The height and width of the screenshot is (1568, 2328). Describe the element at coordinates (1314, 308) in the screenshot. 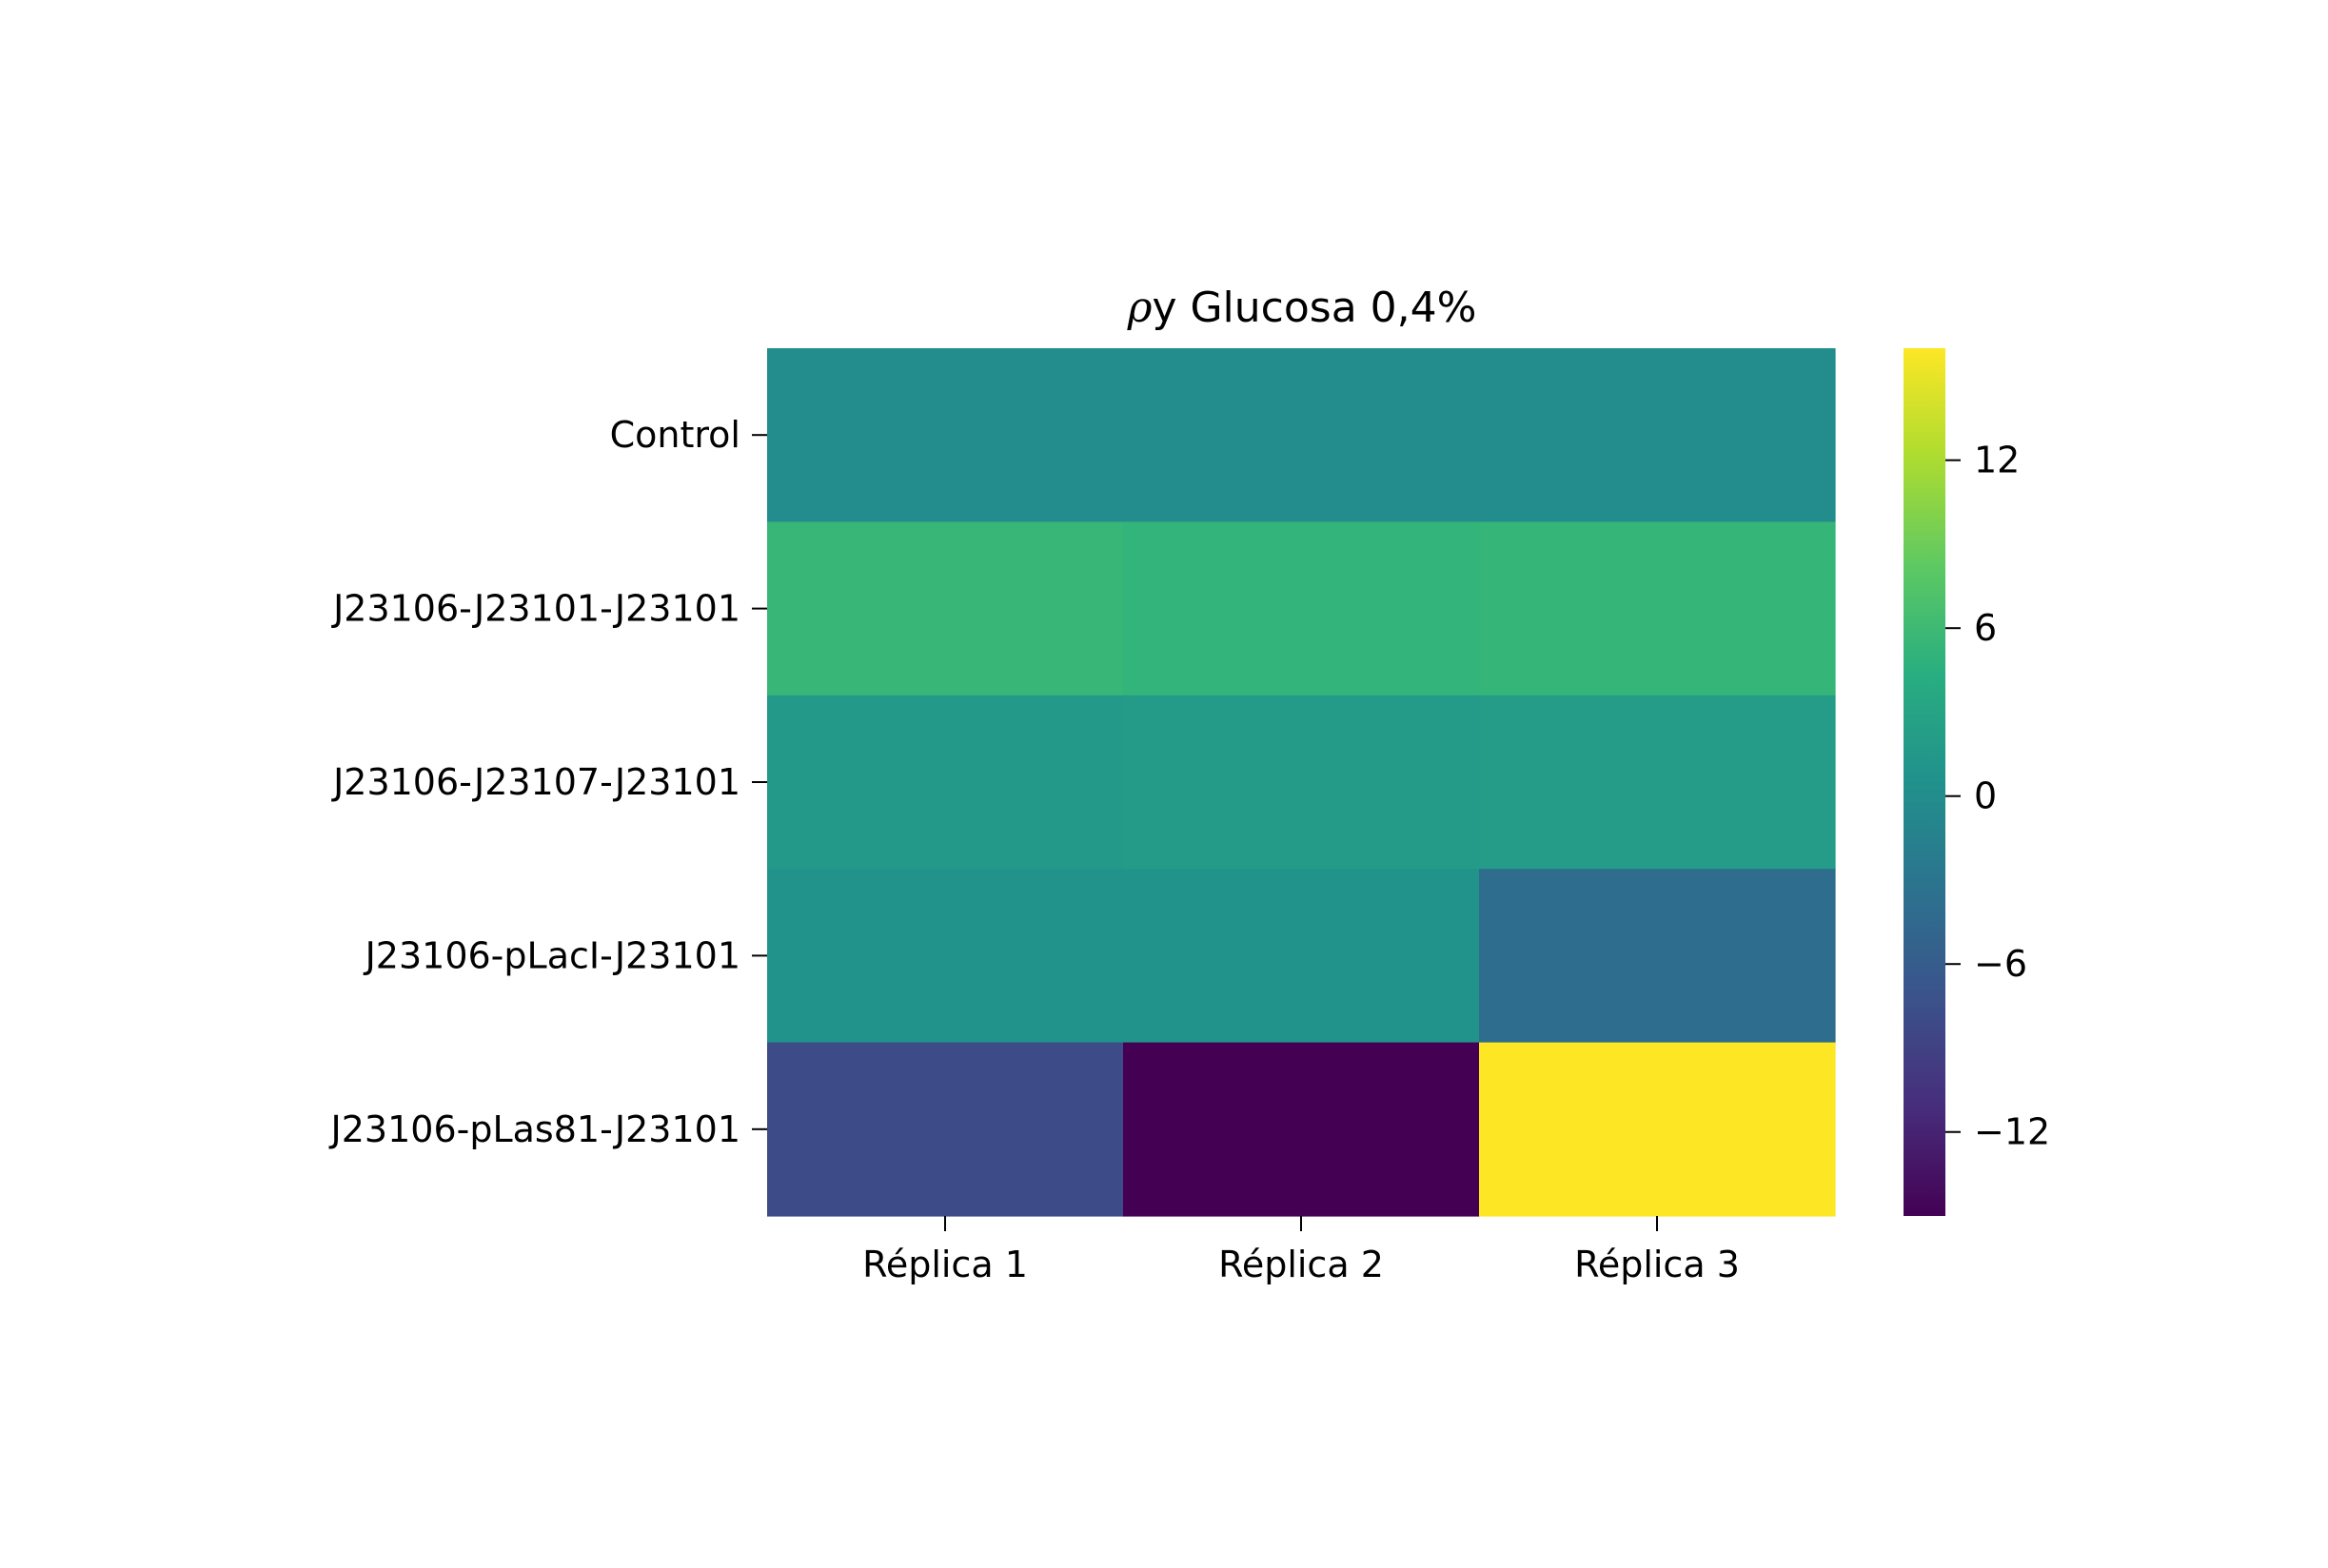

I see `title-text: y Glucosa 0,4%` at that location.